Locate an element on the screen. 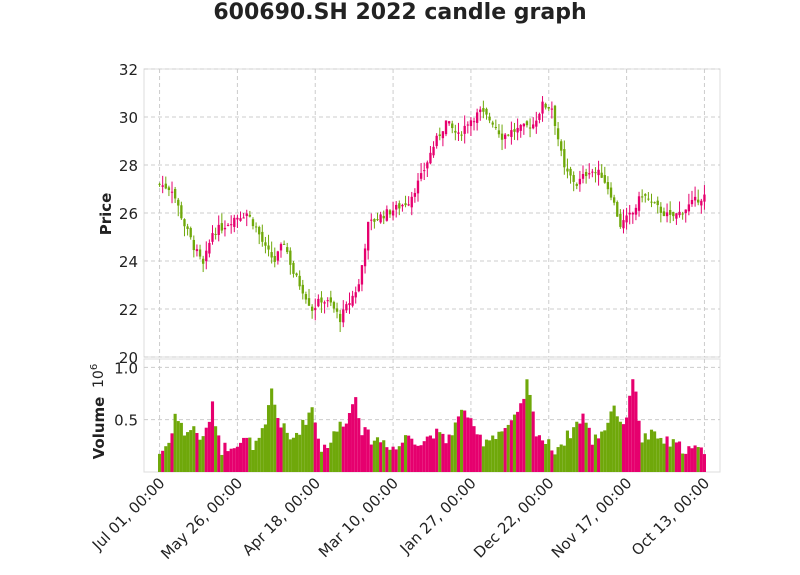 This screenshot has height=575, width=800. date-tick-label: Jan 27, 00:00 is located at coordinates (438, 516).